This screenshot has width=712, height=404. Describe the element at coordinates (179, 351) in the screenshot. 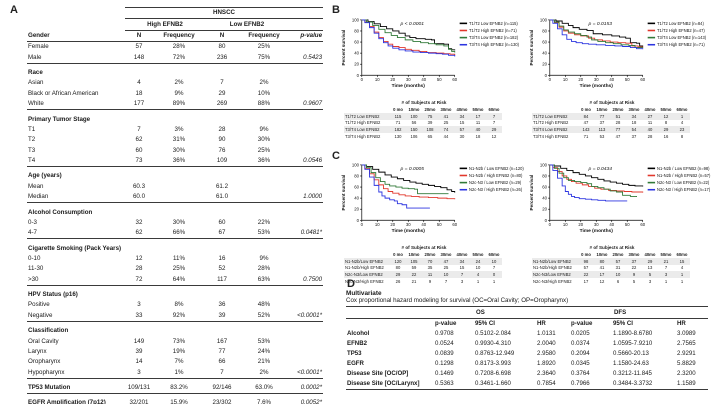

I see `cell: 19%` at that location.